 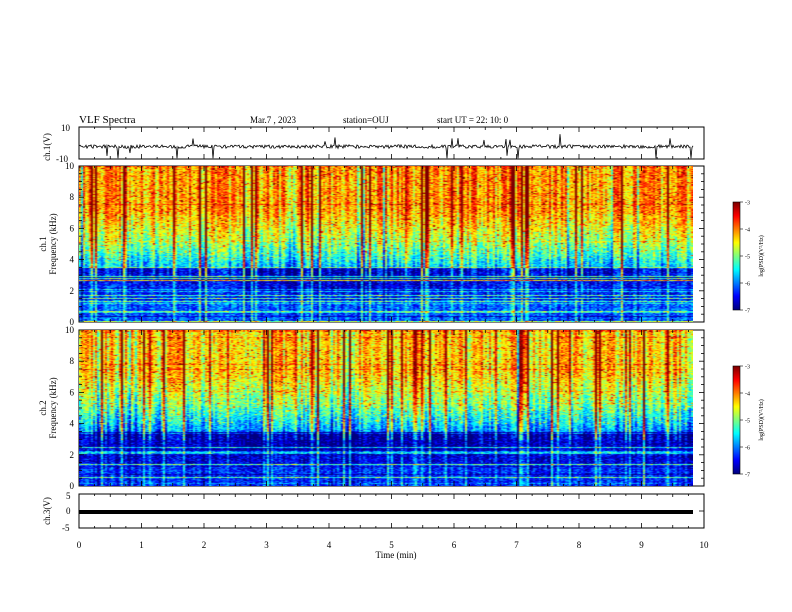 What do you see at coordinates (366, 120) in the screenshot?
I see `station-label: station=OUJ` at bounding box center [366, 120].